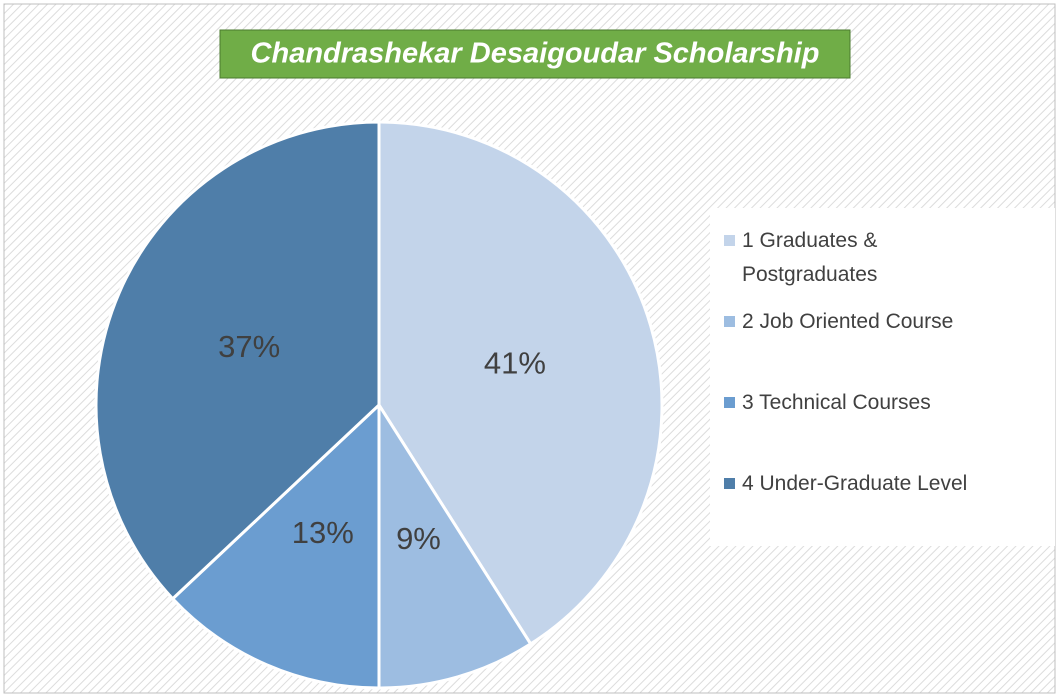  I want to click on legend-label: 3 Technical Courses, so click(836, 402).